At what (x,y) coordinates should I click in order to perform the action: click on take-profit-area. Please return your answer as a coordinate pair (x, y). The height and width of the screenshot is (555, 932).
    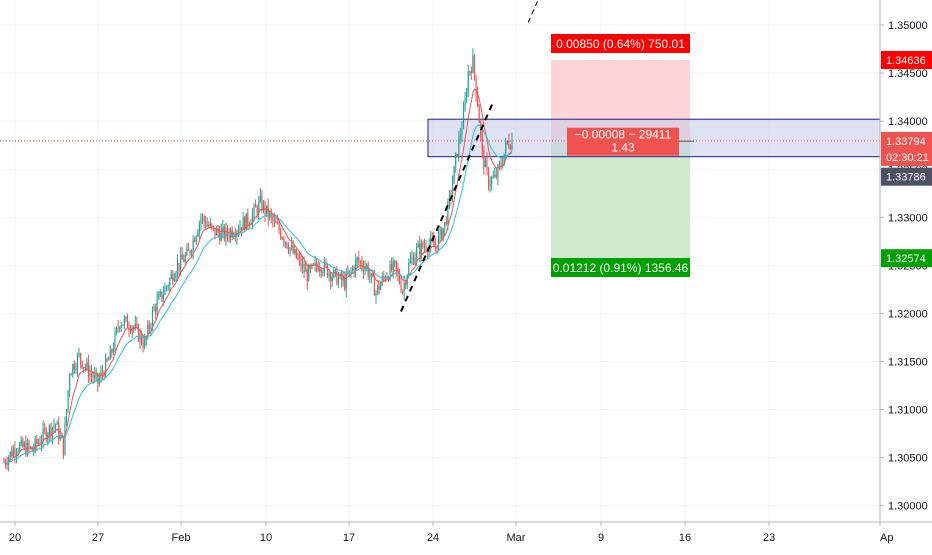
    Looking at the image, I should click on (620, 200).